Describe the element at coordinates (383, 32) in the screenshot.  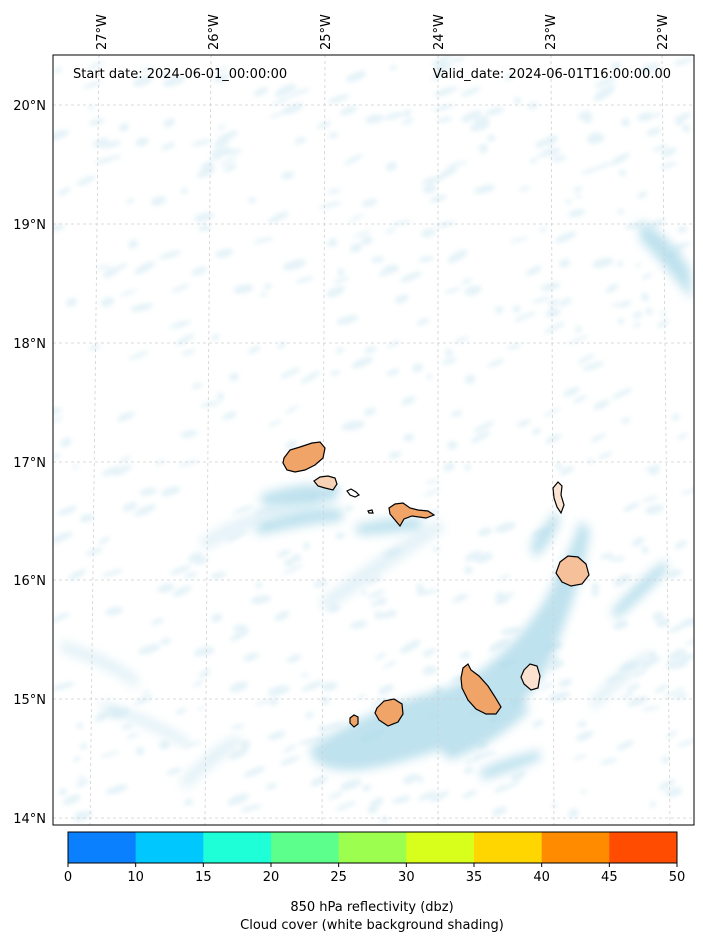
I see `longitude-labels: 27°W 26°W 25°W 24°W 23°W 22°W` at that location.